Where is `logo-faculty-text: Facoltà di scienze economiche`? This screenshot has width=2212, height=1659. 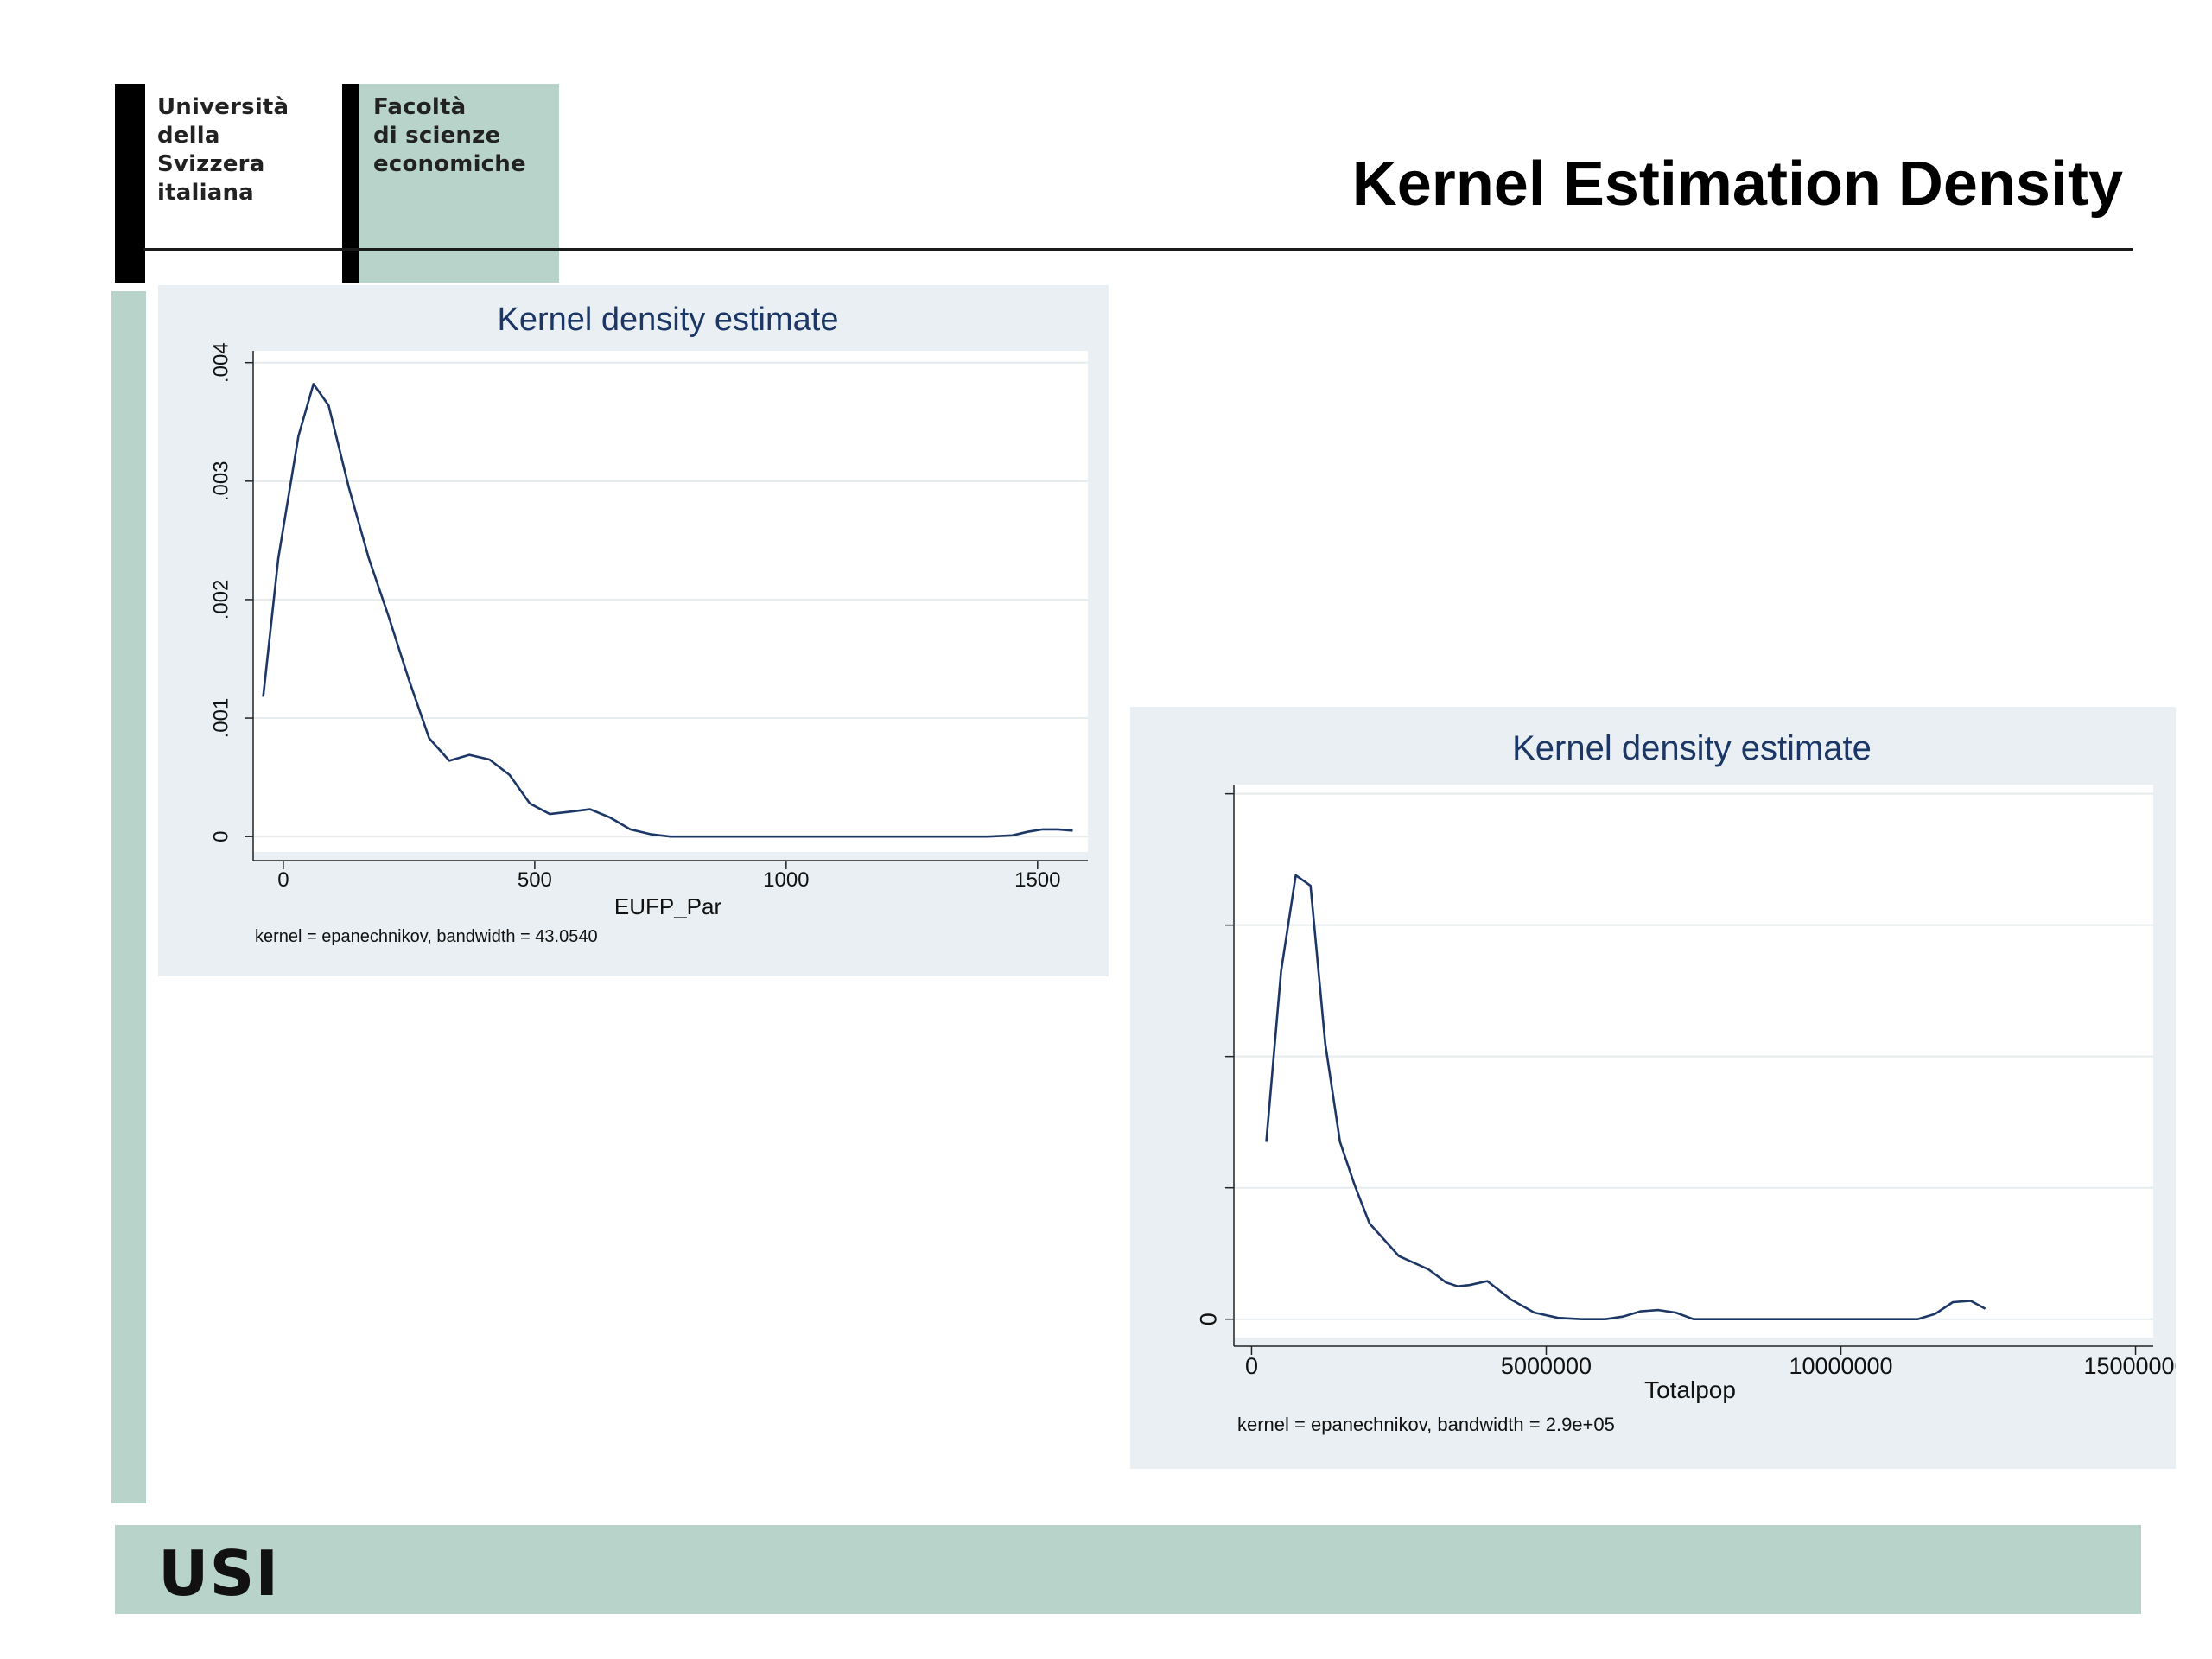 logo-faculty-text: Facoltà di scienze economiche is located at coordinates (450, 136).